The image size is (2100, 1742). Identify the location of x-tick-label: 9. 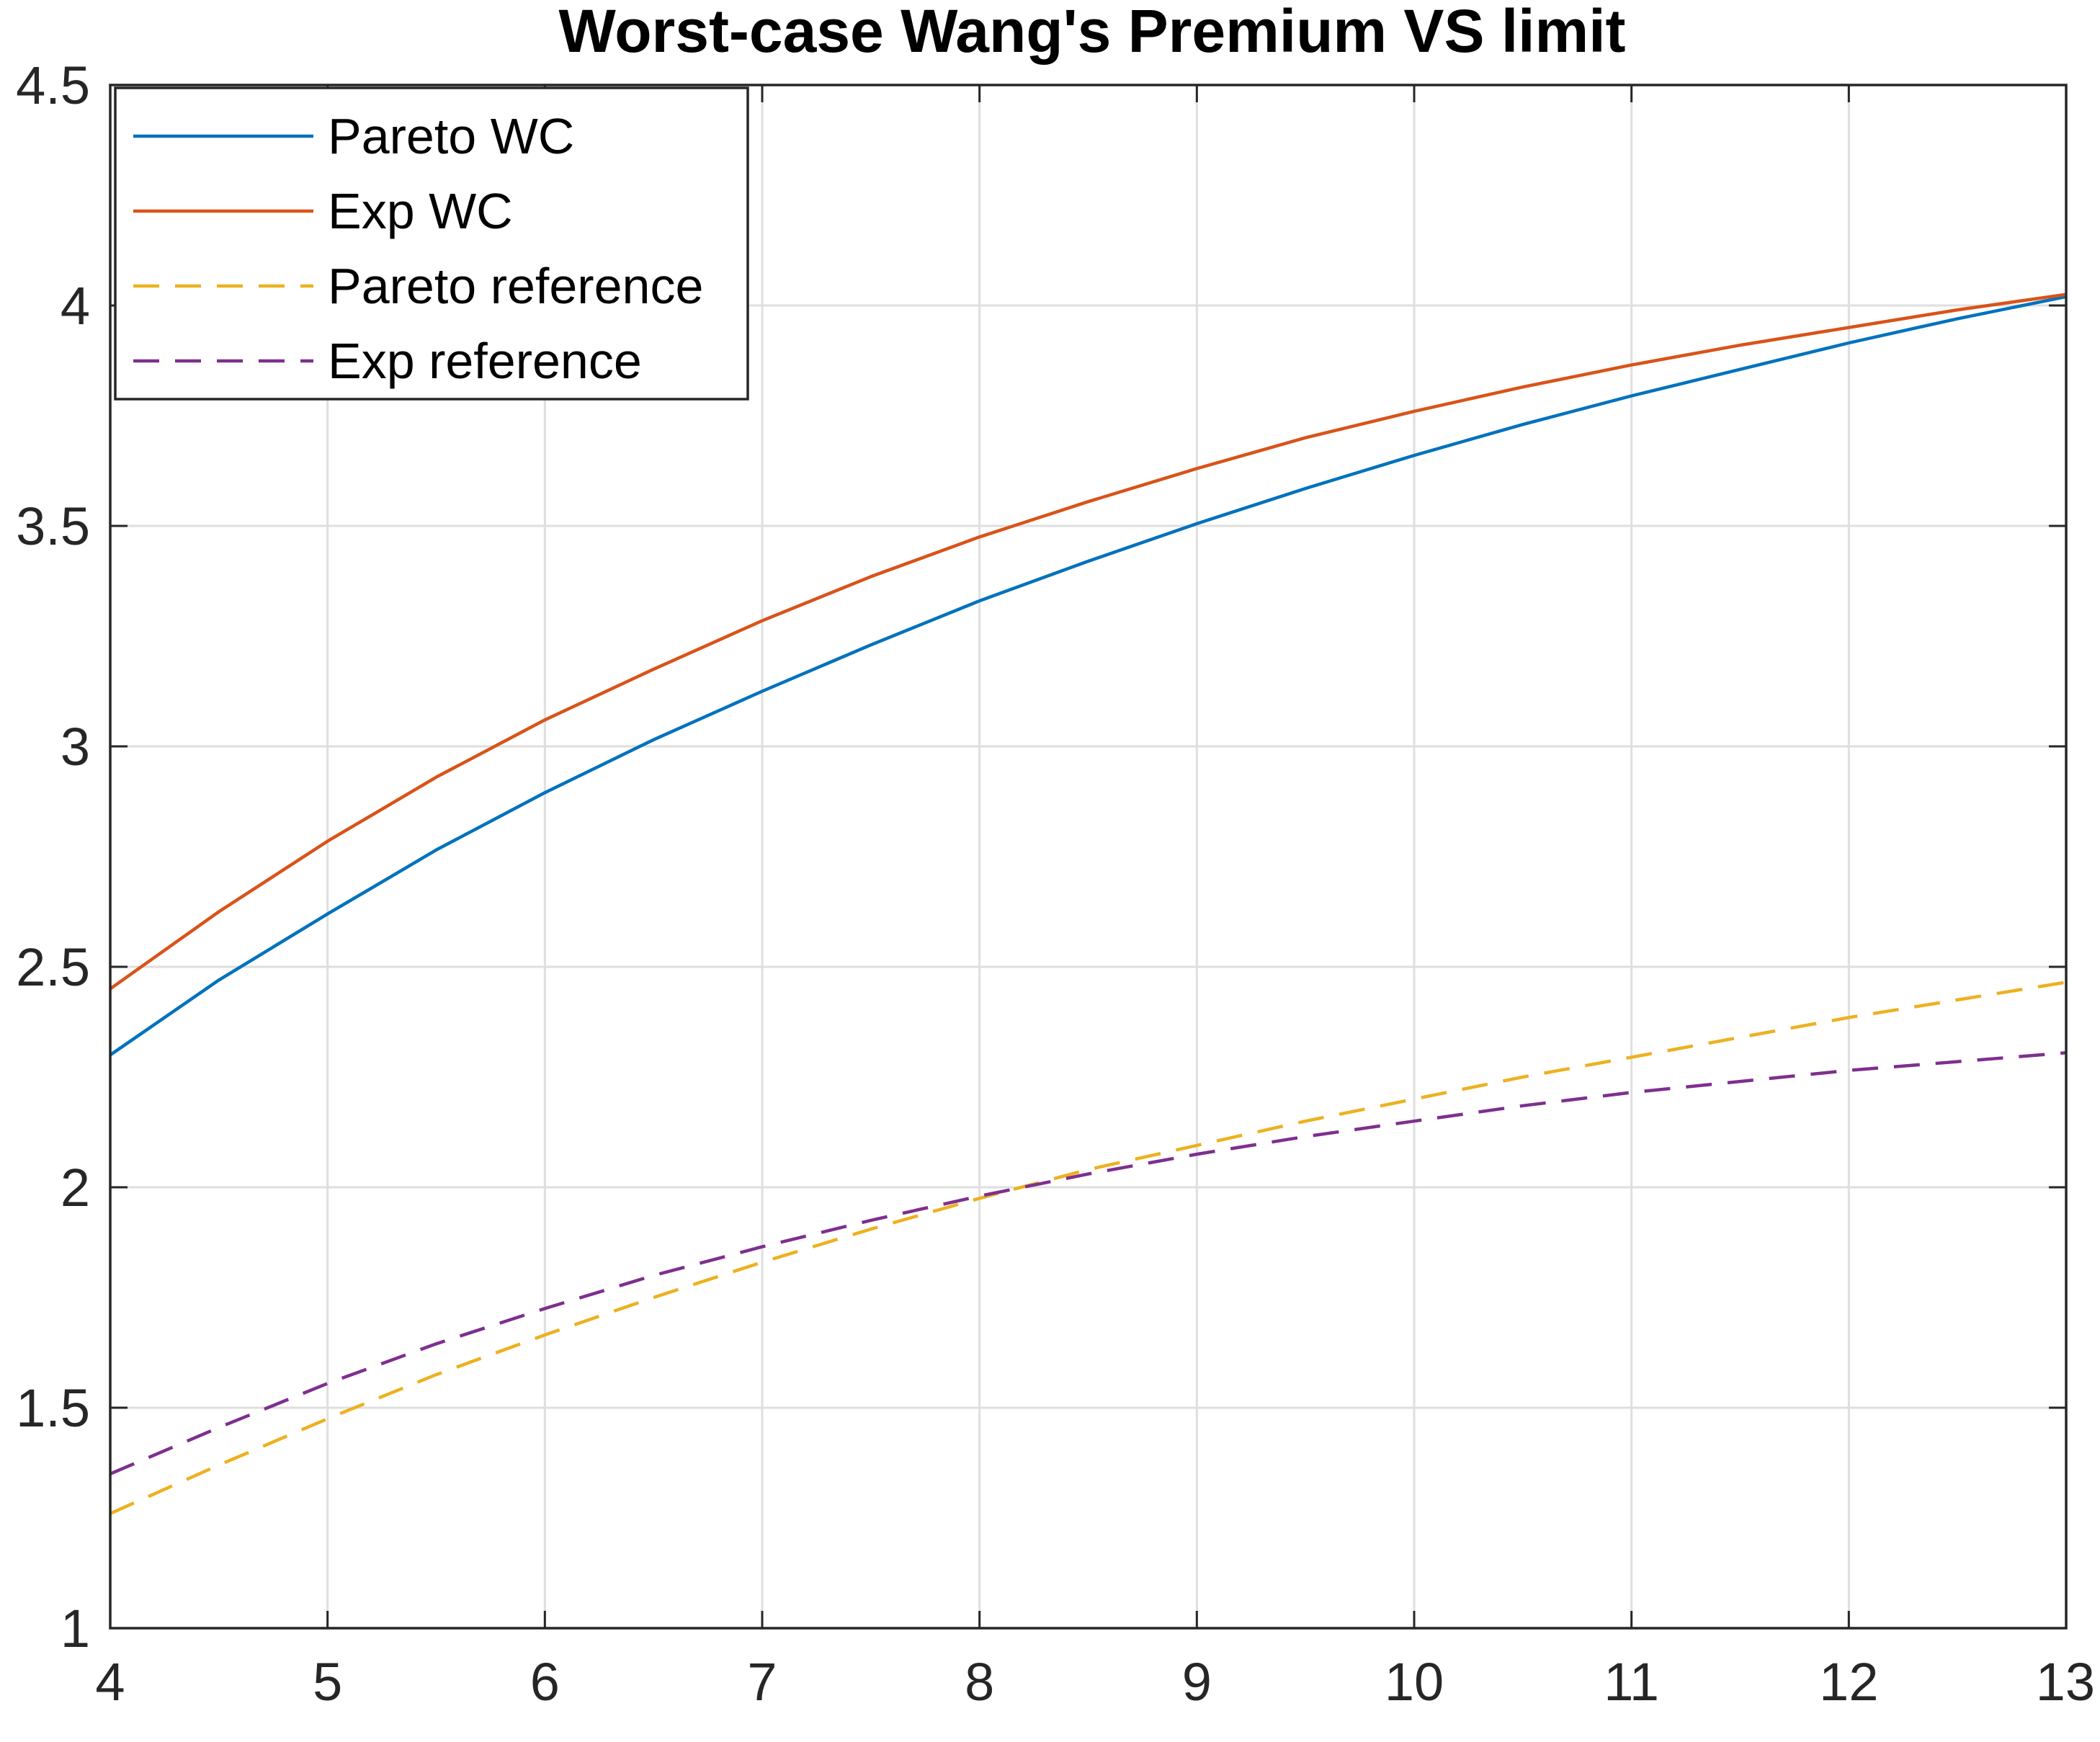
(1197, 1682).